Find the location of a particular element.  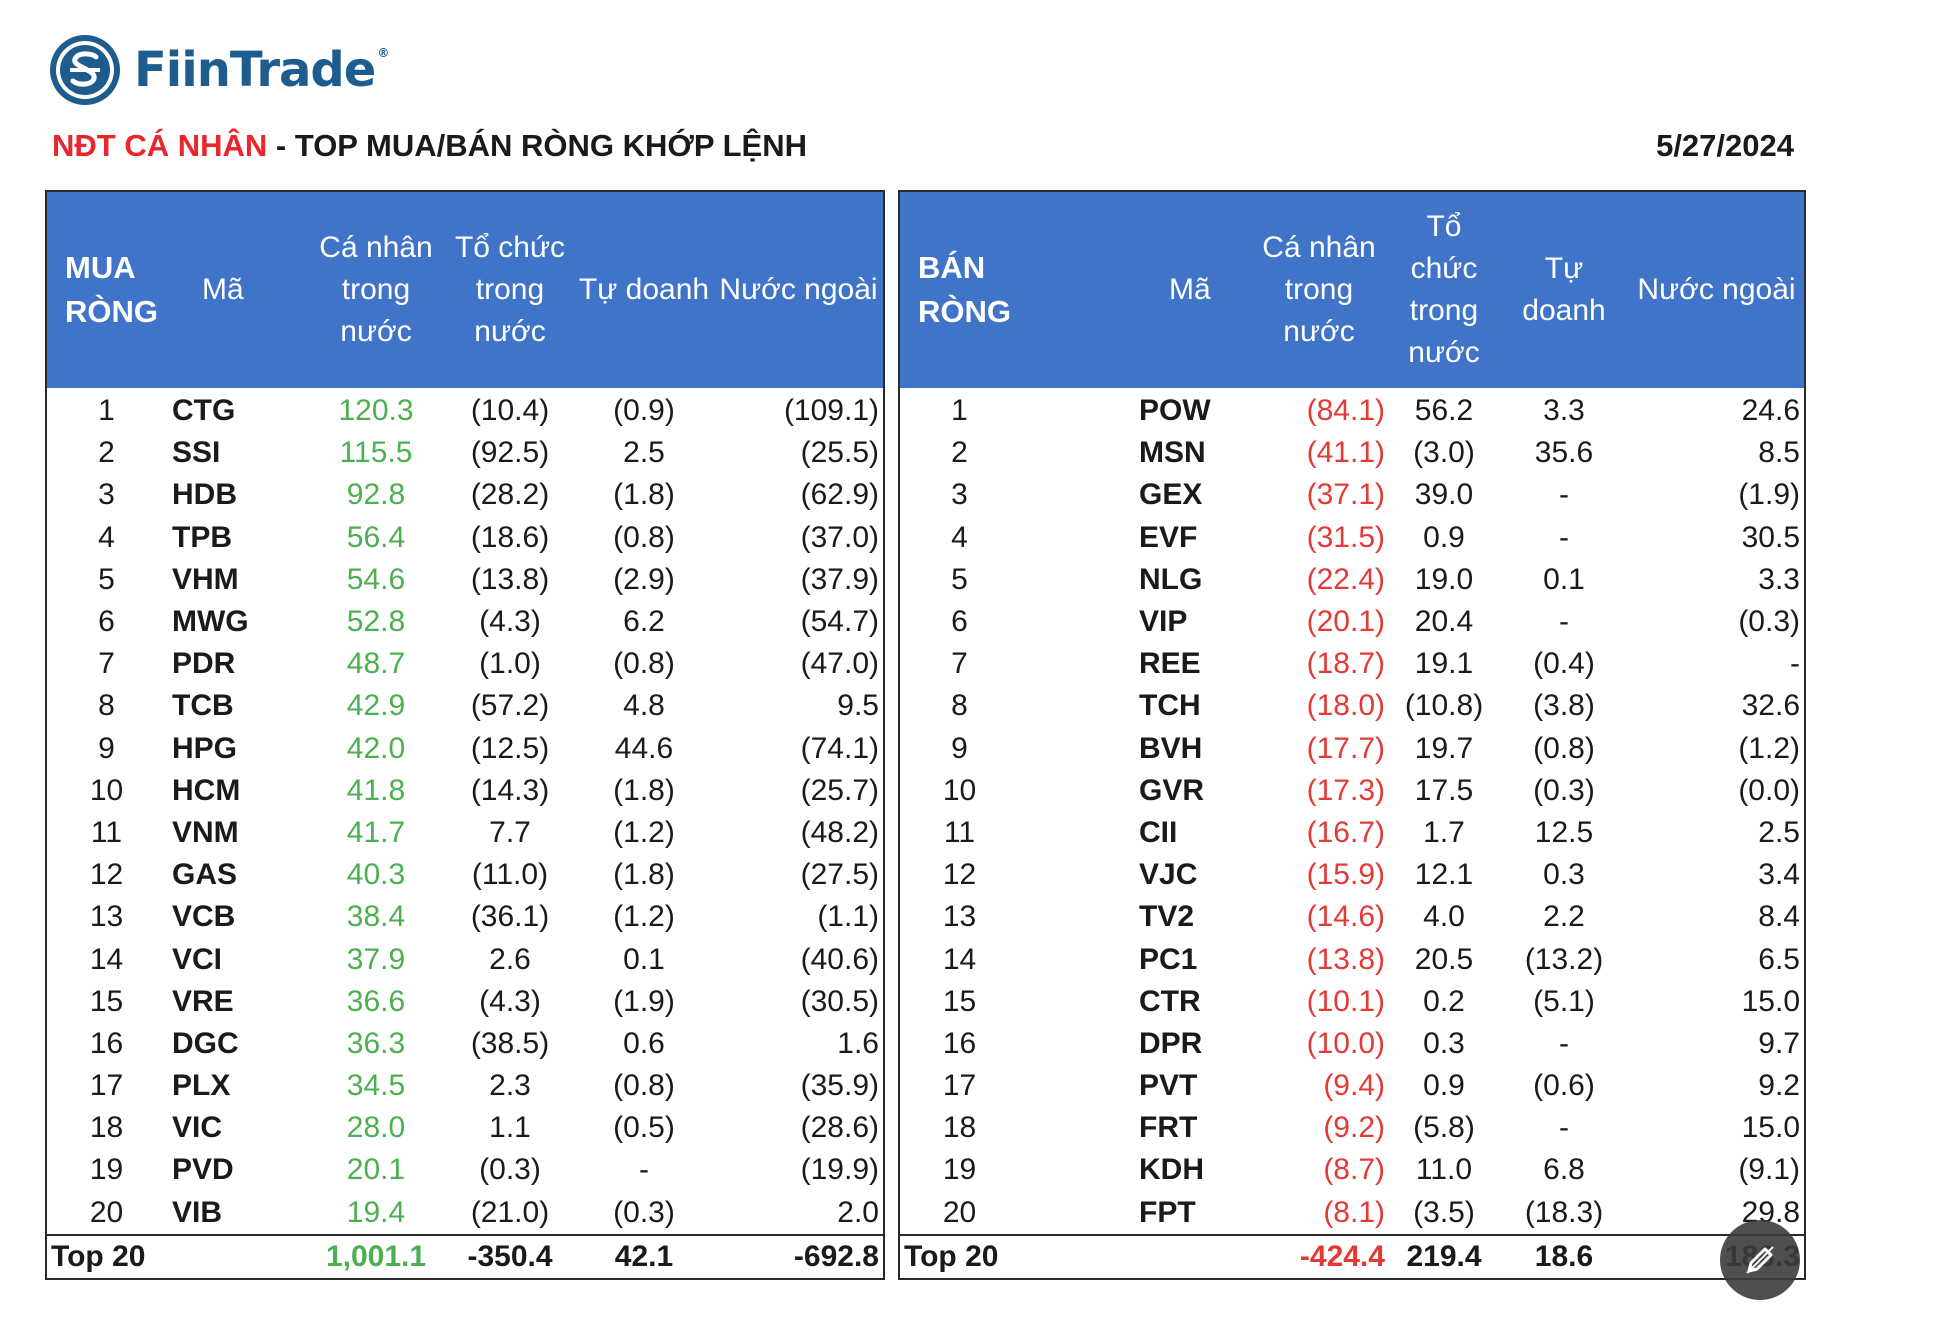

foreign-cell: (25.7) is located at coordinates (839, 790).